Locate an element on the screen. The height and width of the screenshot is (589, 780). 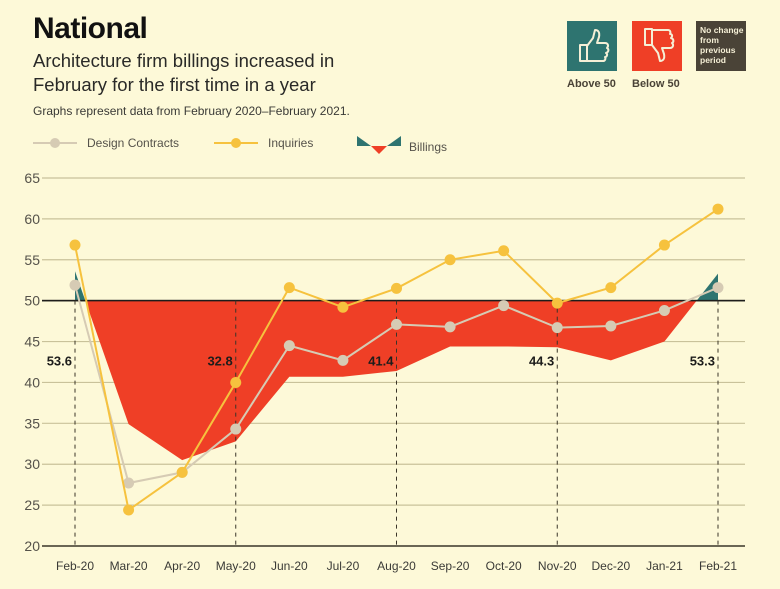
x-tick-label: Feb-20 is located at coordinates (75, 566).